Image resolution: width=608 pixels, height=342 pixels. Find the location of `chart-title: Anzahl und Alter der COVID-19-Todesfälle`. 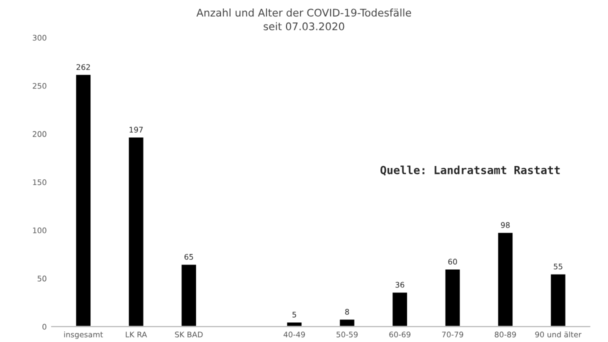

chart-title: Anzahl und Alter der COVID-19-Todesfälle is located at coordinates (304, 12).